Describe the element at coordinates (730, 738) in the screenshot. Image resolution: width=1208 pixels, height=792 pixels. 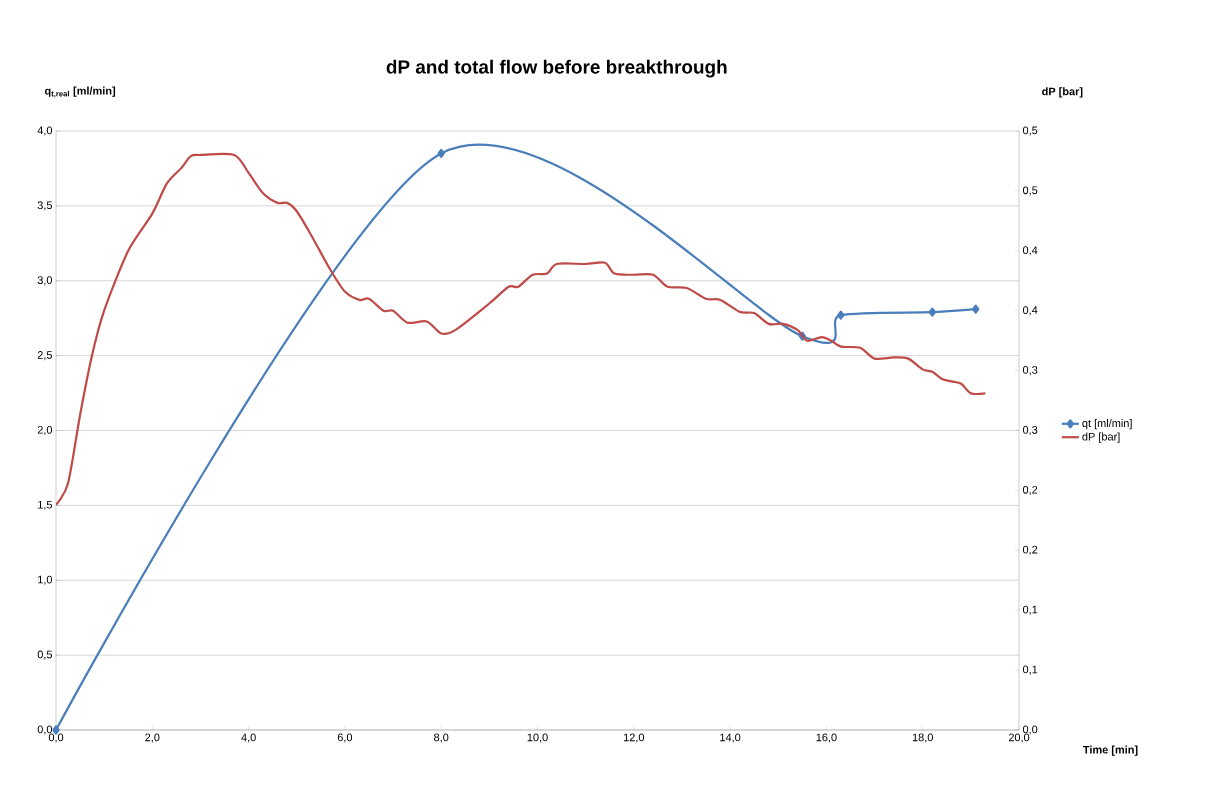
I see `x-tick-label: 14,0` at that location.